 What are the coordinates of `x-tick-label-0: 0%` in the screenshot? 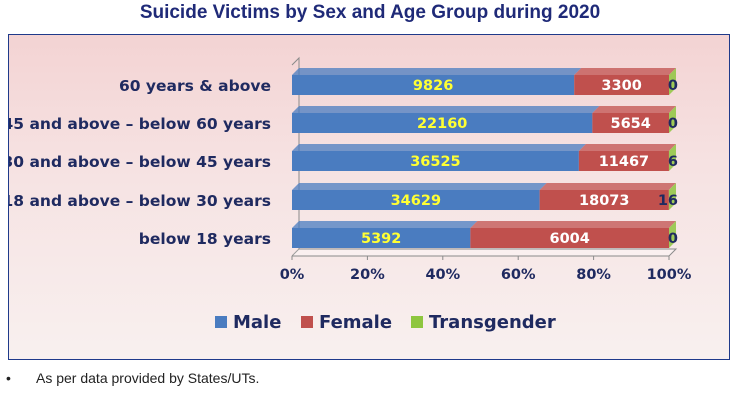 It's located at (292, 275).